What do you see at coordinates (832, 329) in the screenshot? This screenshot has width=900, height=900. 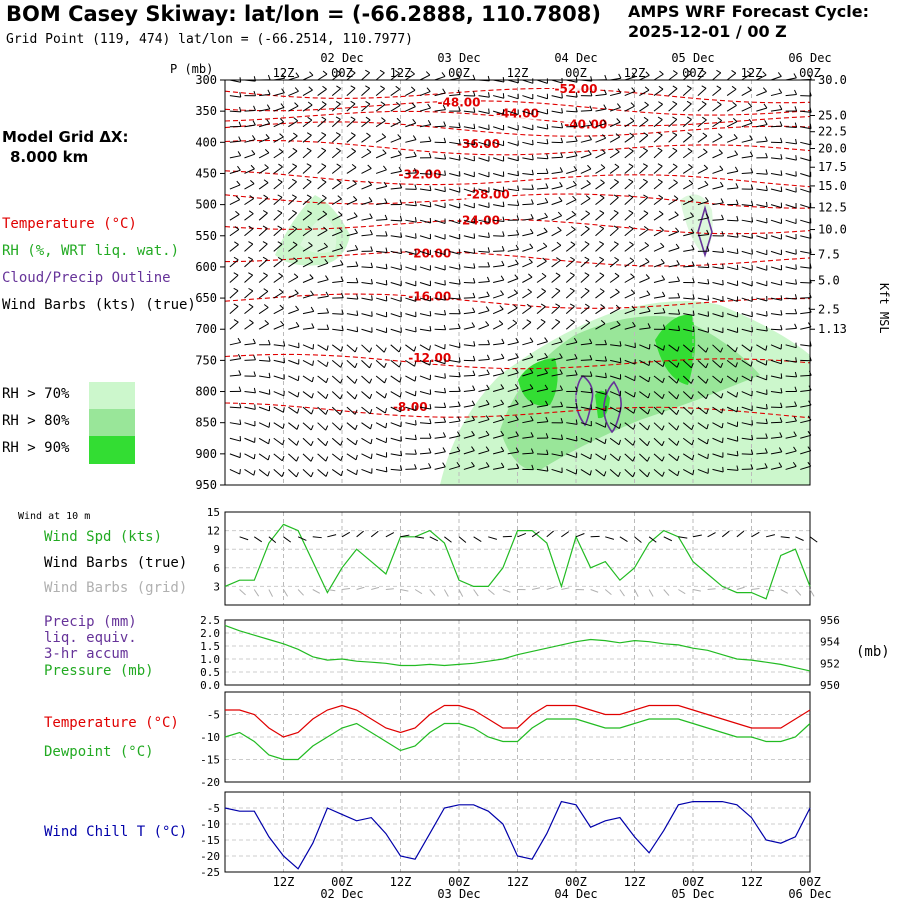 I see `height-tick-label: 1.13` at bounding box center [832, 329].